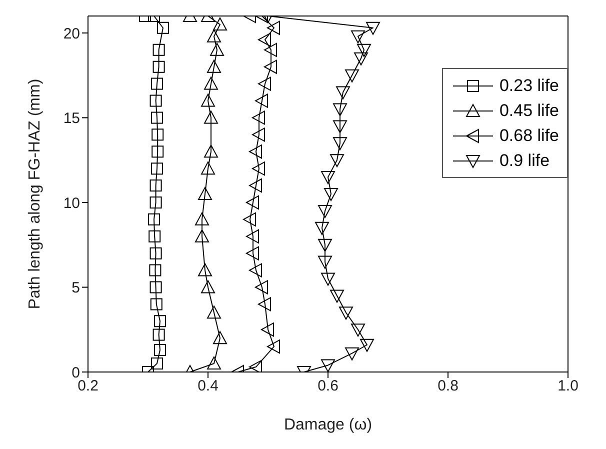  I want to click on x-tick-label: 0.2, so click(88, 386).